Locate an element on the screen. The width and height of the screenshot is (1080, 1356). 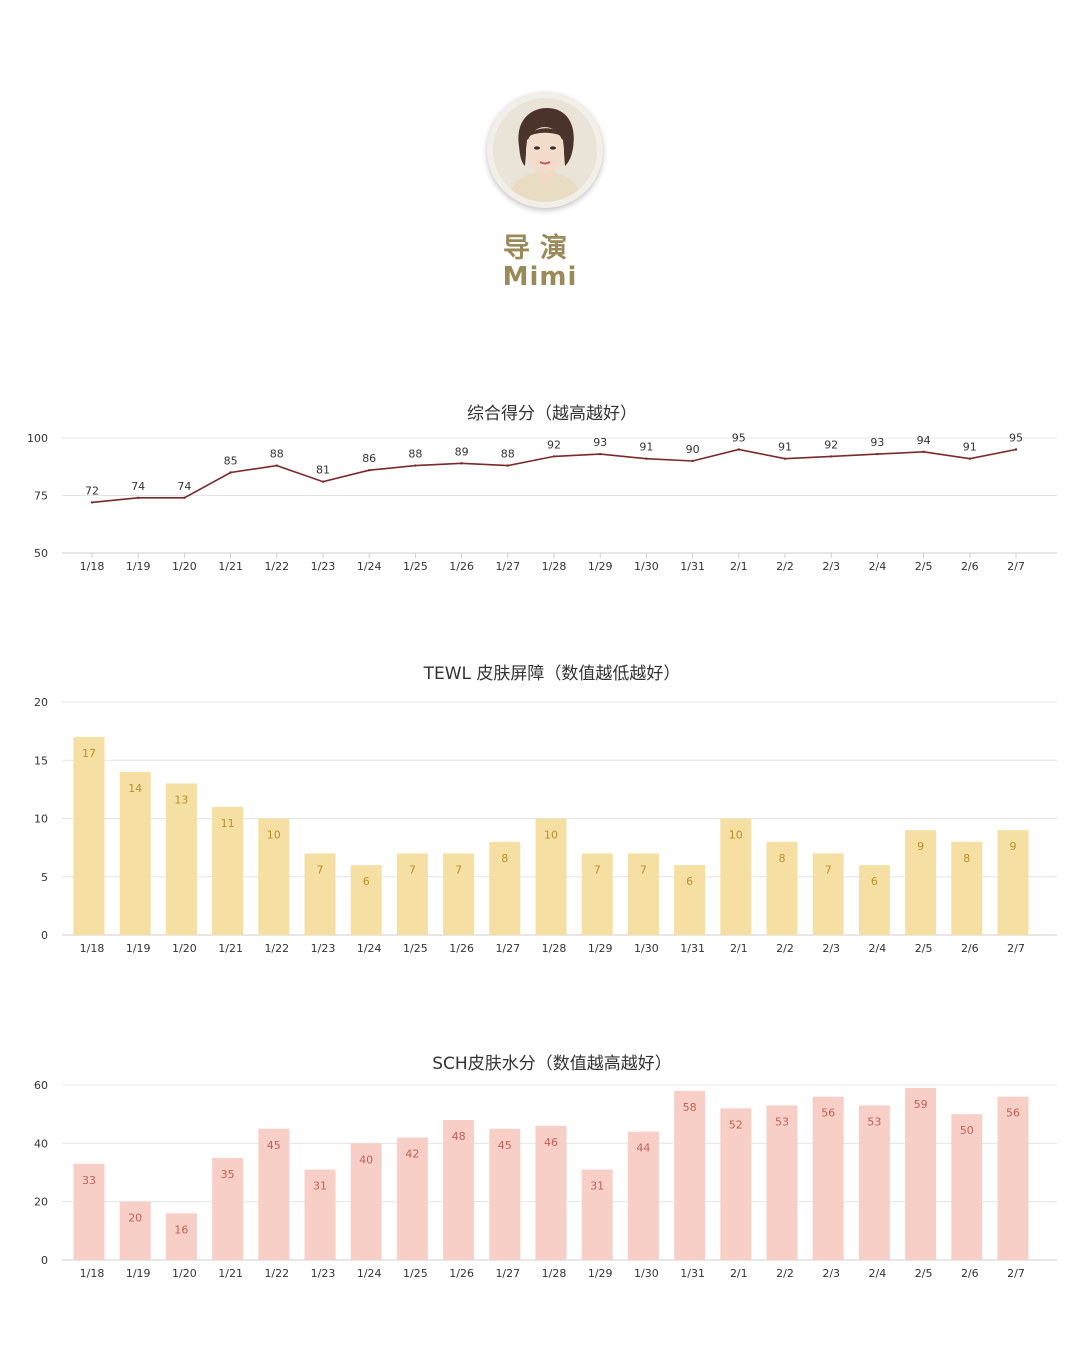
x-tick-label: 1/20 is located at coordinates (184, 566).